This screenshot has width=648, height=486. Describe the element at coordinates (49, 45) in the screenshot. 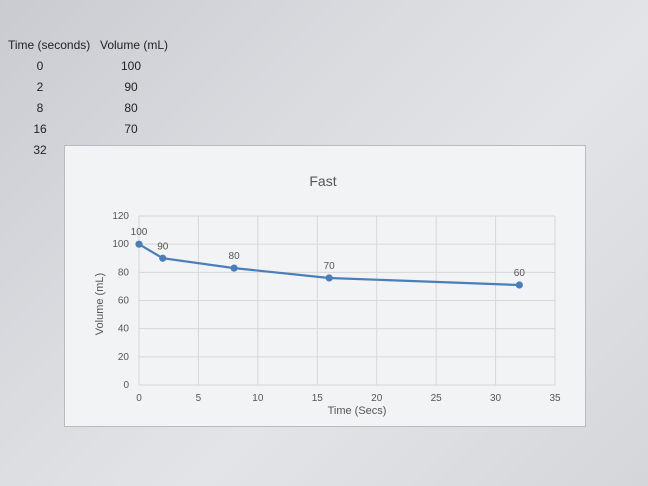

I see `time-column-header: Time (seconds)` at that location.